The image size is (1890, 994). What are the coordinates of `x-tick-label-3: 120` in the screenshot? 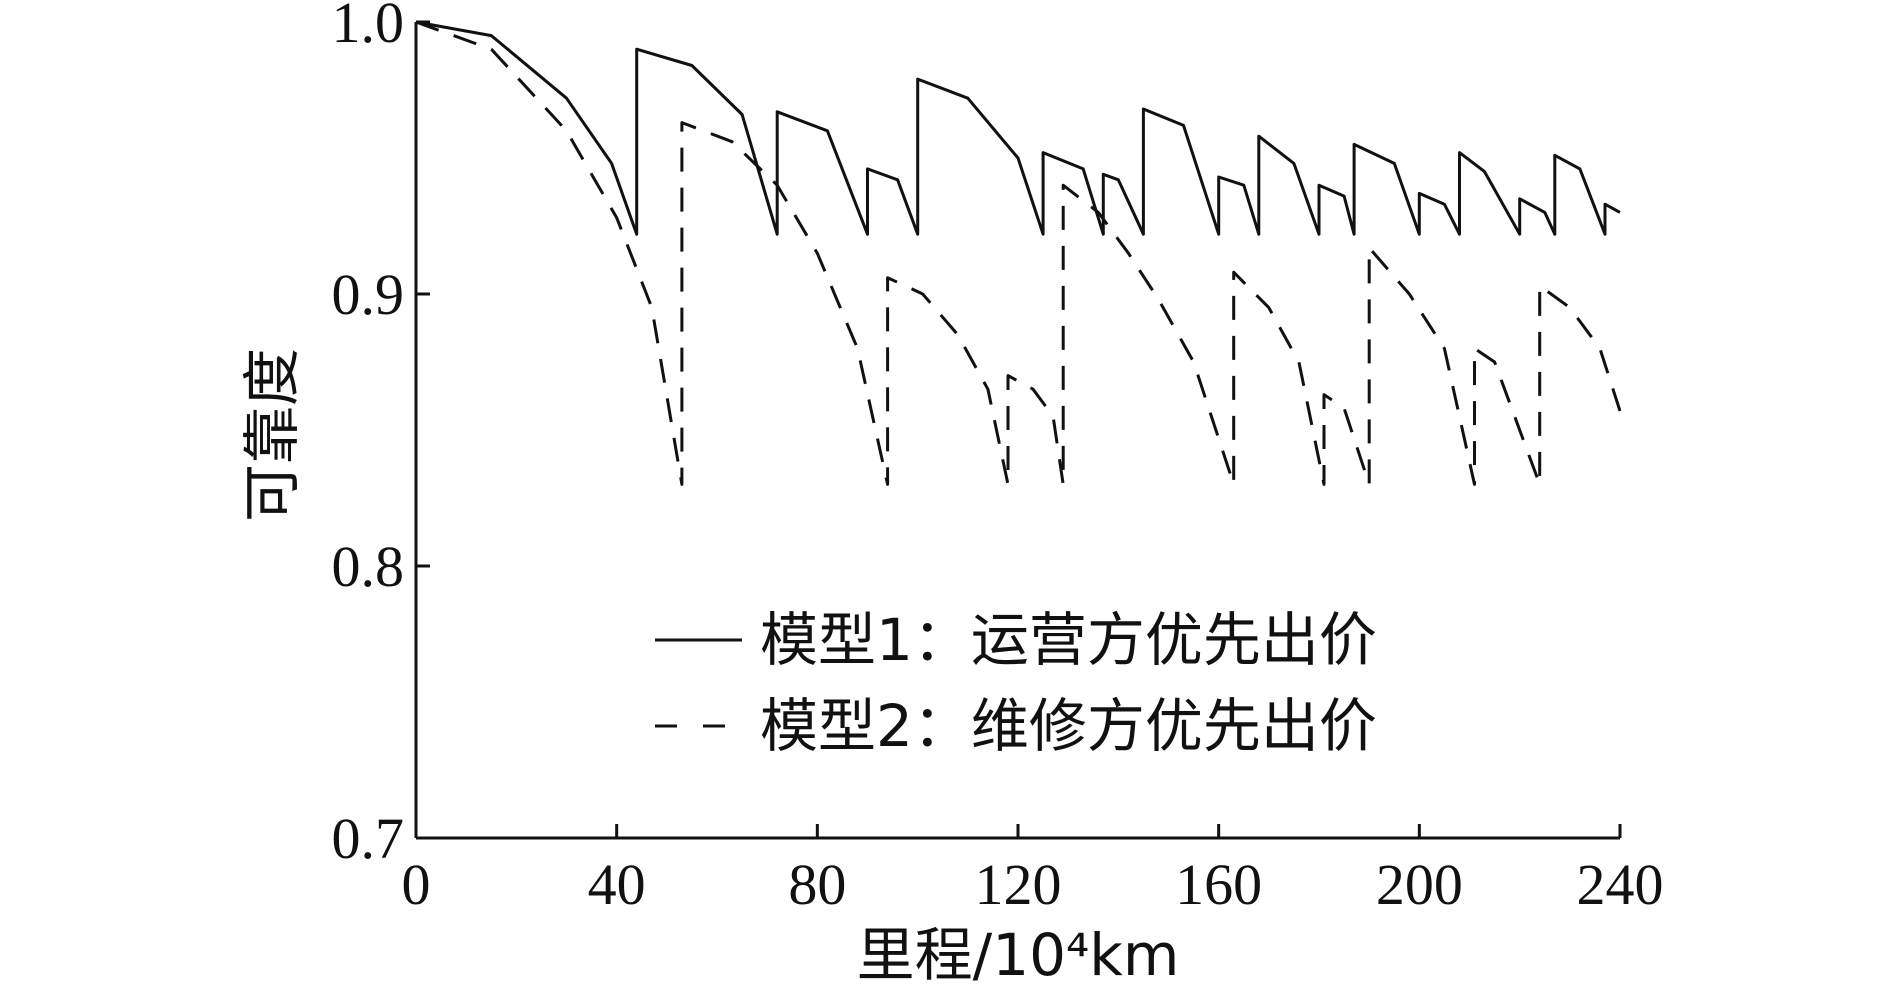 It's located at (1018, 884).